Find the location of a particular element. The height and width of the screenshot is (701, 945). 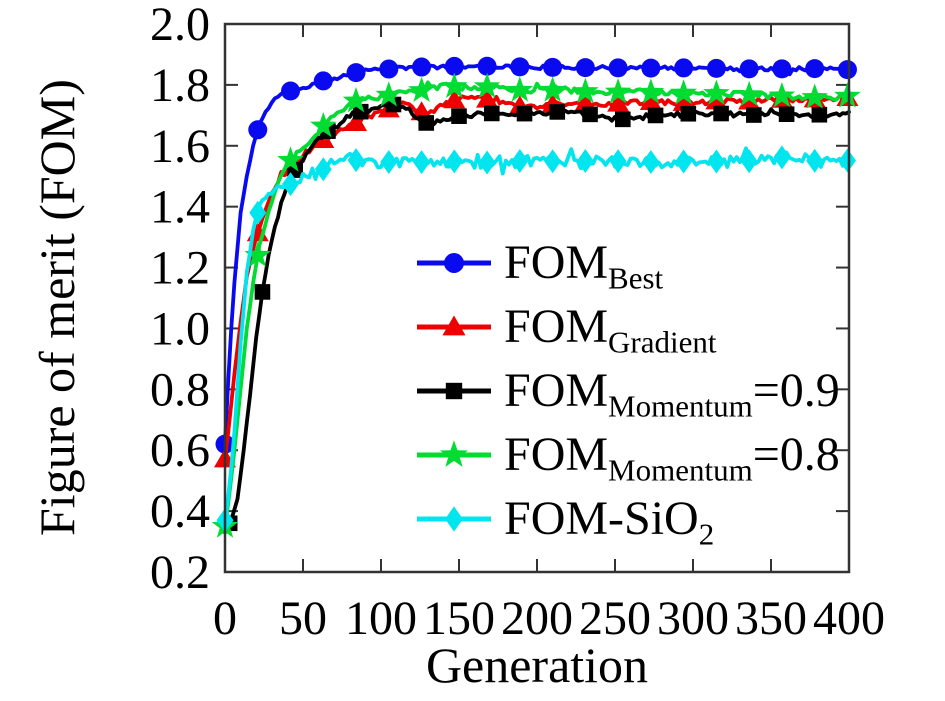

svg-text: 0 is located at coordinates (225, 618).